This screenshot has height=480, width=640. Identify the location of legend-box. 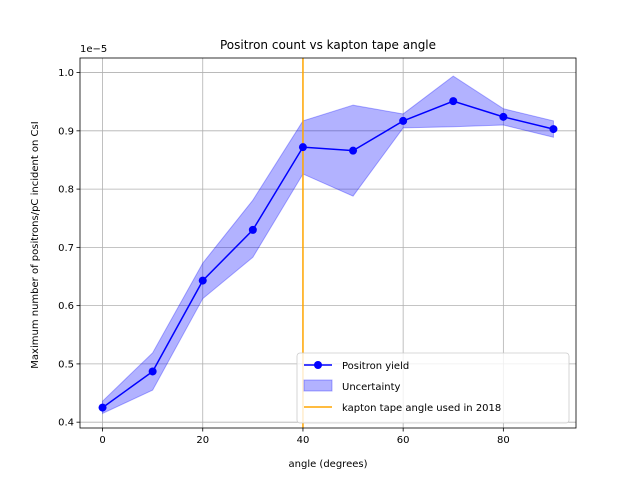
(433, 388).